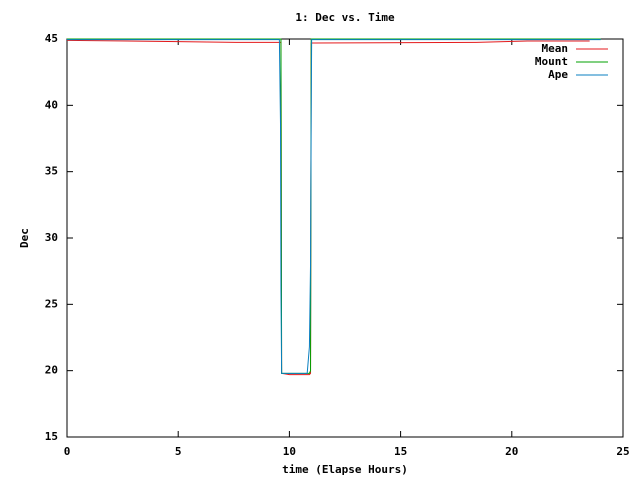  Describe the element at coordinates (558, 74) in the screenshot. I see `legend-label: Ape` at that location.